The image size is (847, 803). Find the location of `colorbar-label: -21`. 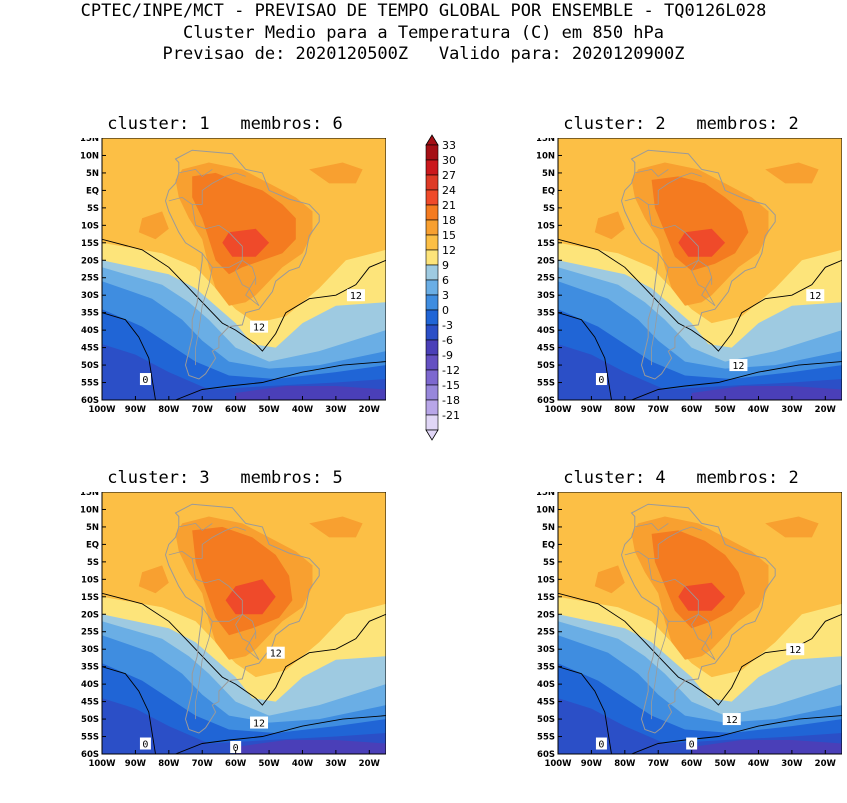

colorbar-label: -21 is located at coordinates (451, 415).